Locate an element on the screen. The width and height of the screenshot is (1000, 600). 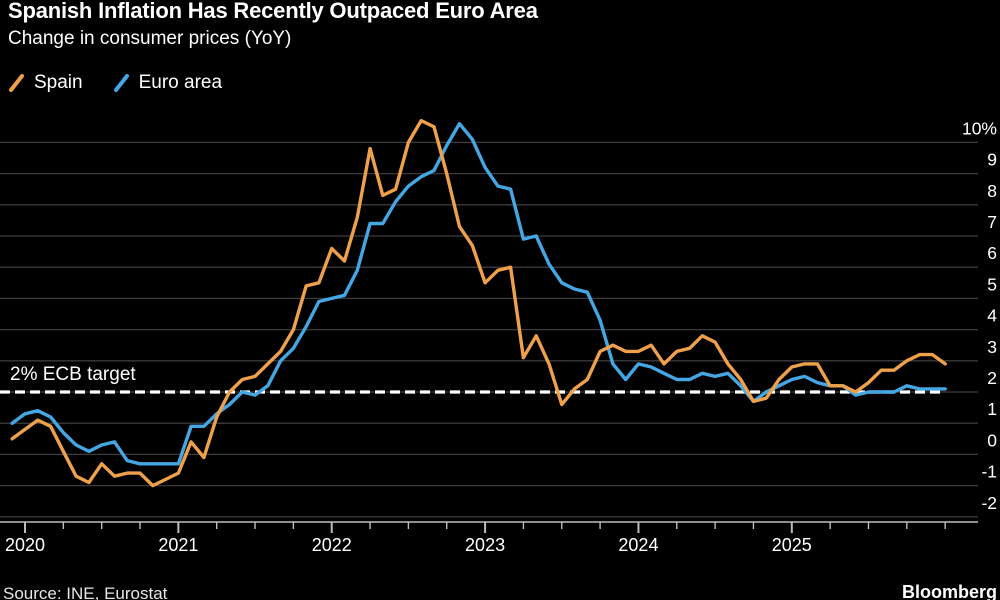
y-axis-tick-label: 3 is located at coordinates (992, 347).